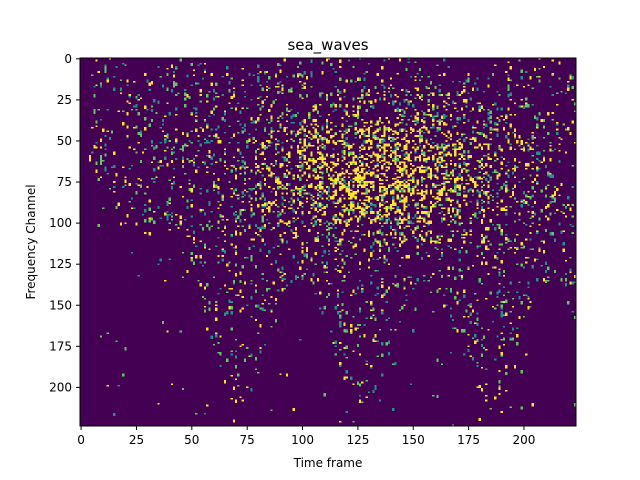  Describe the element at coordinates (136, 440) in the screenshot. I see `x-tick-label: 25` at that location.